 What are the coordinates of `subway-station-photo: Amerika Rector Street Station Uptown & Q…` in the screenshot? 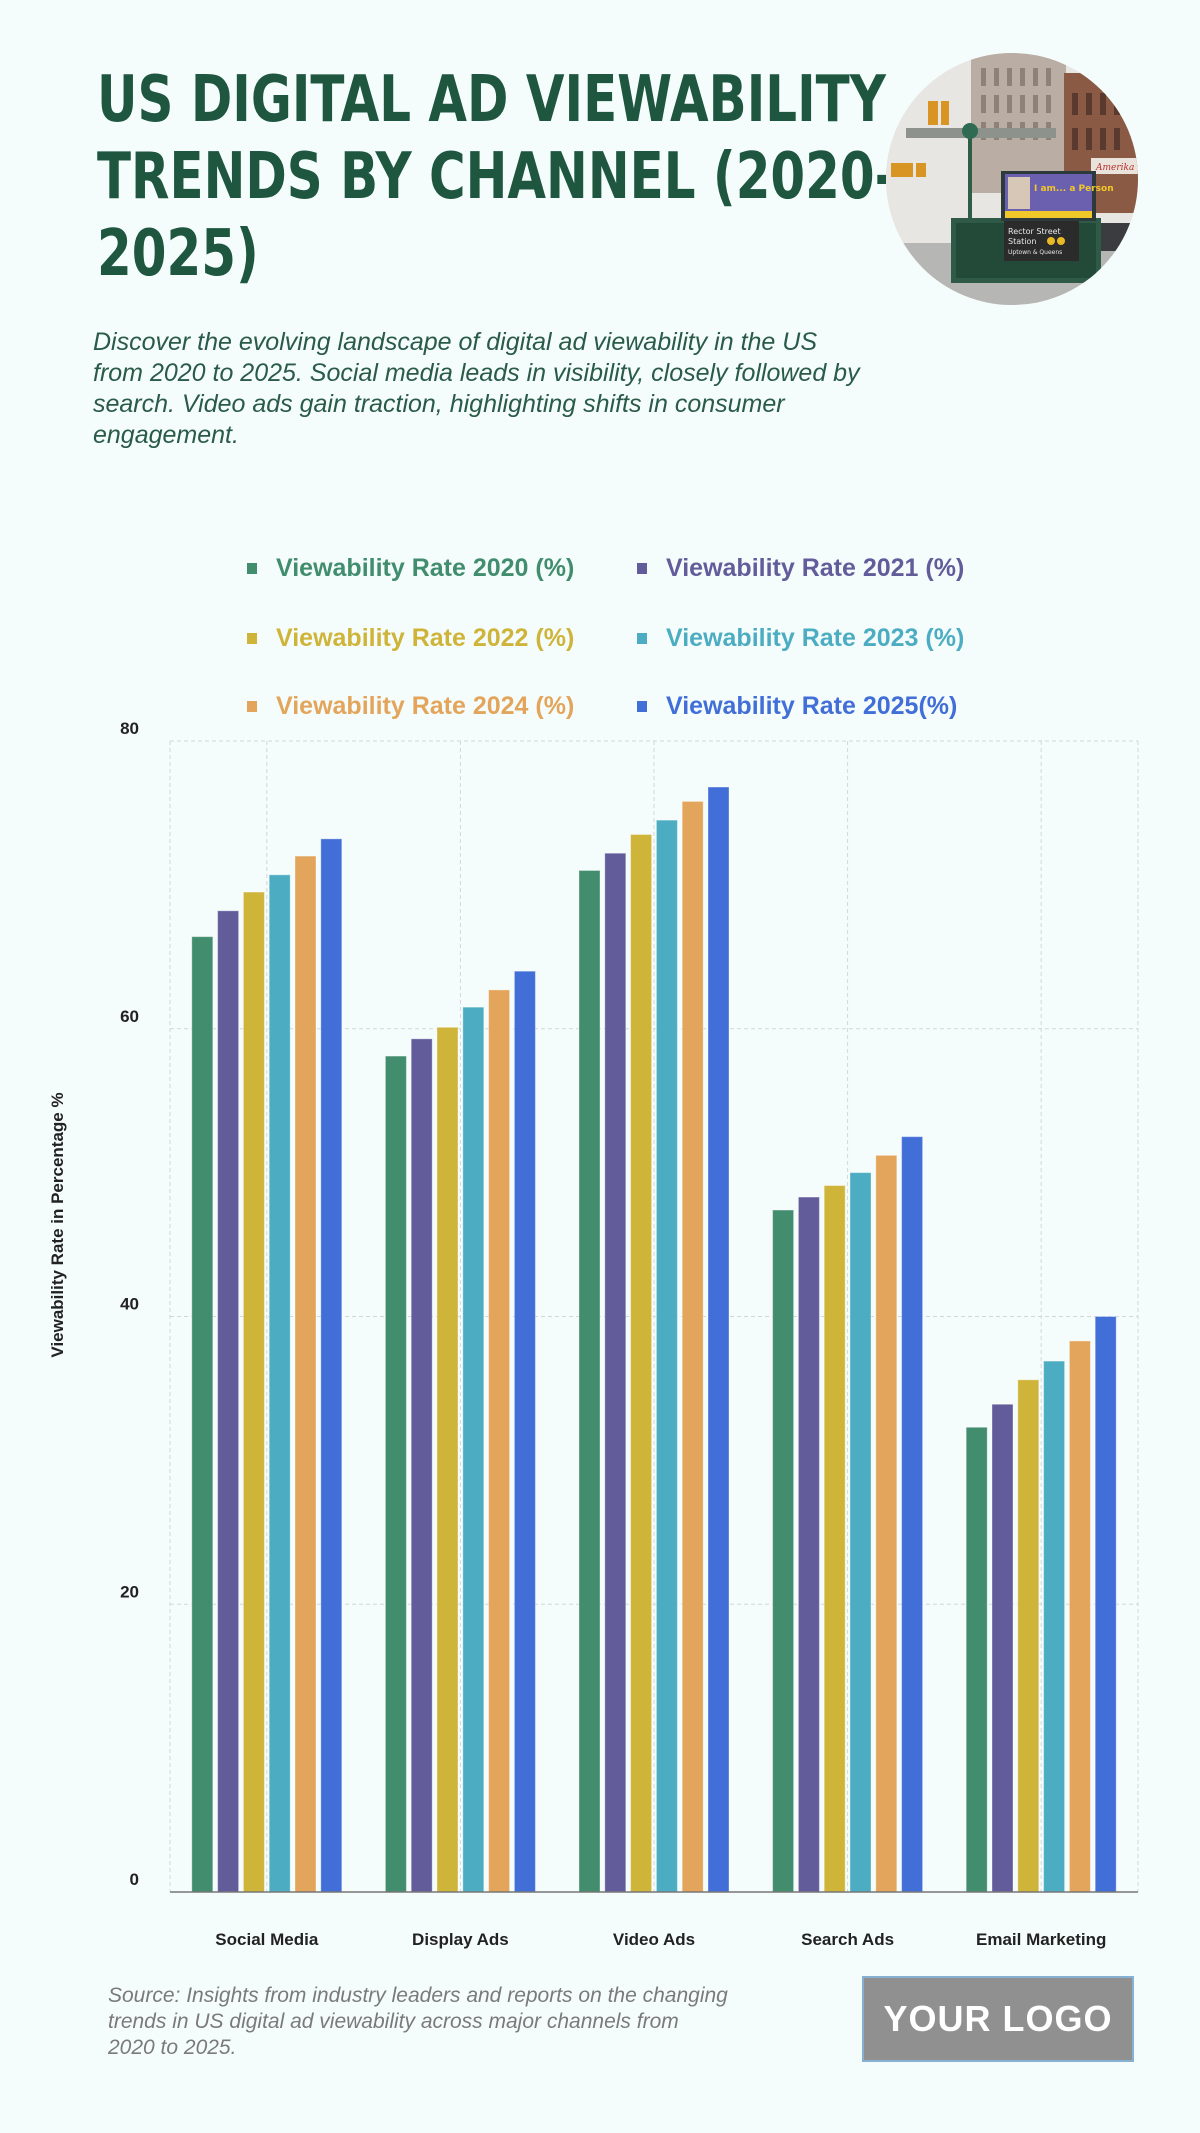 It's located at (1012, 179).